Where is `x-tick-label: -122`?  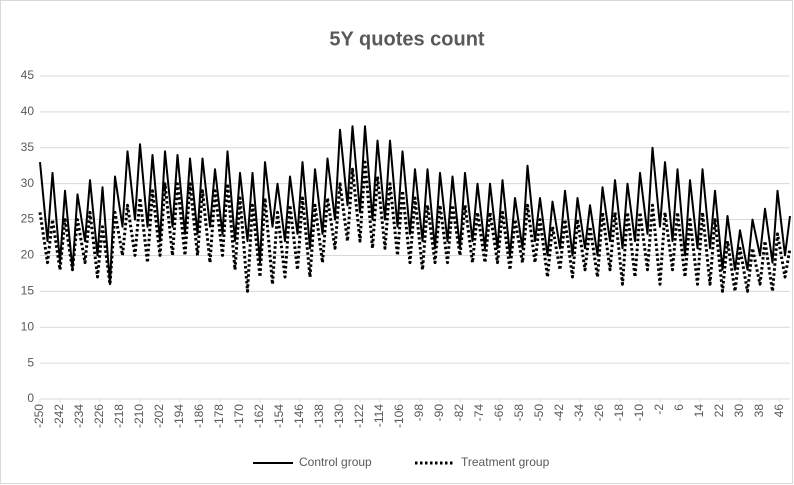 x-tick-label: -122 is located at coordinates (359, 416).